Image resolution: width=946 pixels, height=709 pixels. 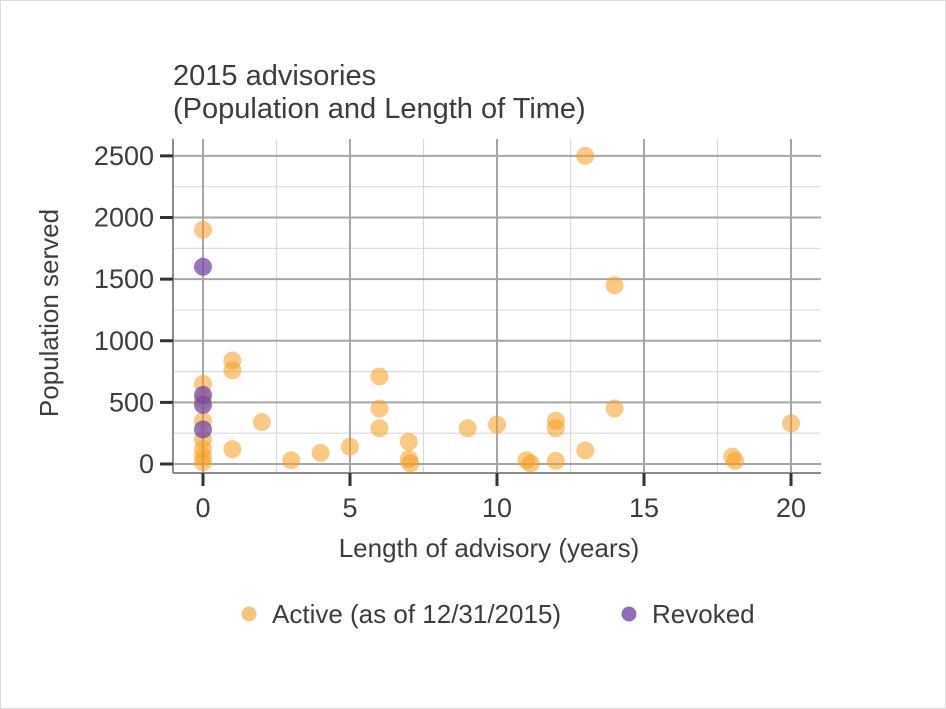 What do you see at coordinates (349, 508) in the screenshot?
I see `x-tick-label: 5` at bounding box center [349, 508].